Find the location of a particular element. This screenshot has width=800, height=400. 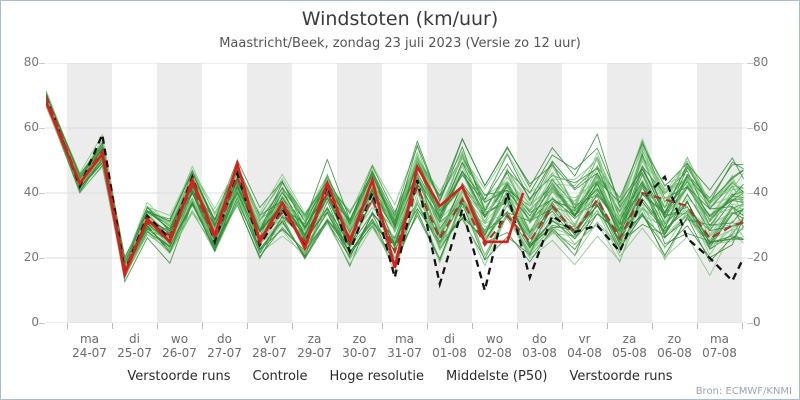

day-date: 30-07 is located at coordinates (359, 353).